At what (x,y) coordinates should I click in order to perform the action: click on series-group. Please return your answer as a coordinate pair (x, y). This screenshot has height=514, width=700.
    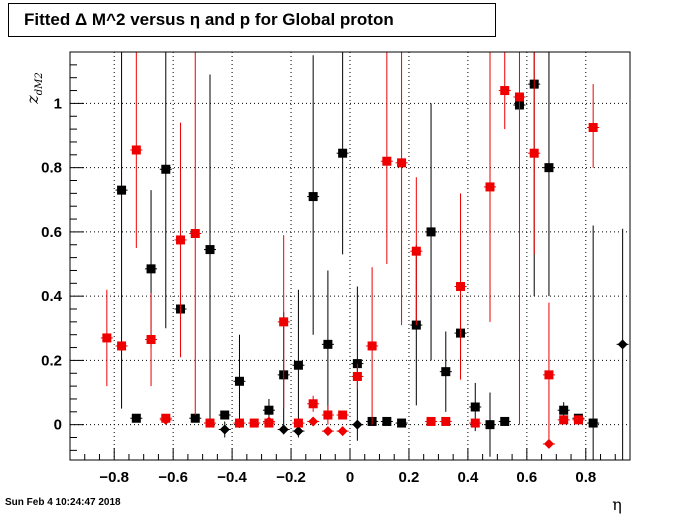
    Looking at the image, I should click on (357, 431).